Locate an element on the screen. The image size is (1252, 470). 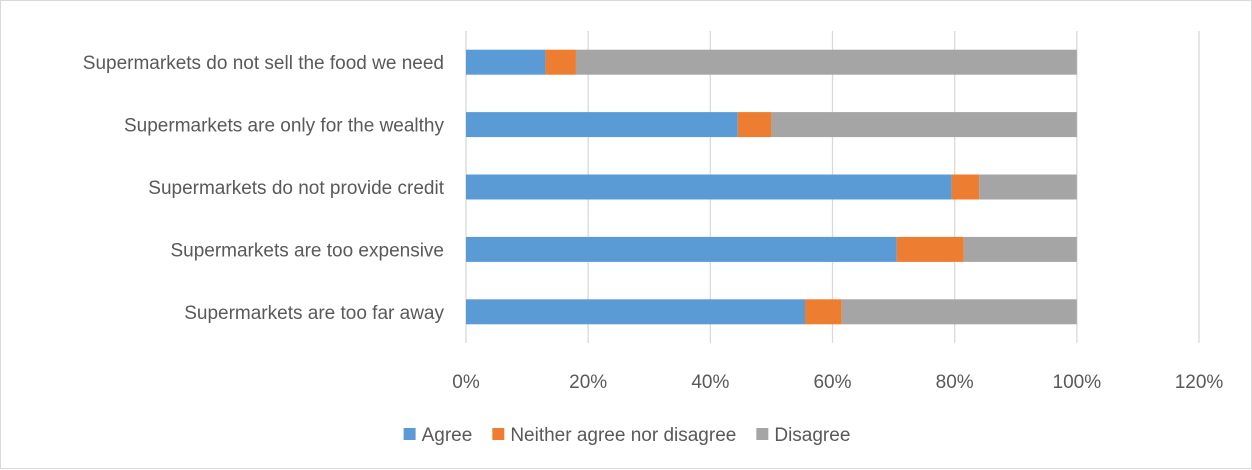
legend: Agree Neither agree nor disagree Disagree is located at coordinates (626, 435).